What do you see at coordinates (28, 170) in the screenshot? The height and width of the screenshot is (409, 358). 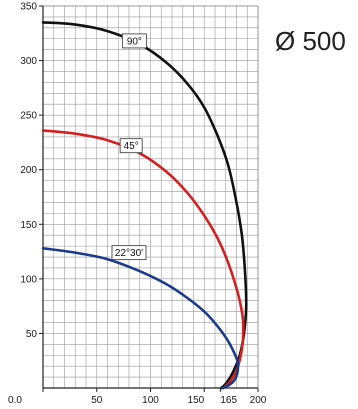 I see `y-tick-label: 200` at bounding box center [28, 170].